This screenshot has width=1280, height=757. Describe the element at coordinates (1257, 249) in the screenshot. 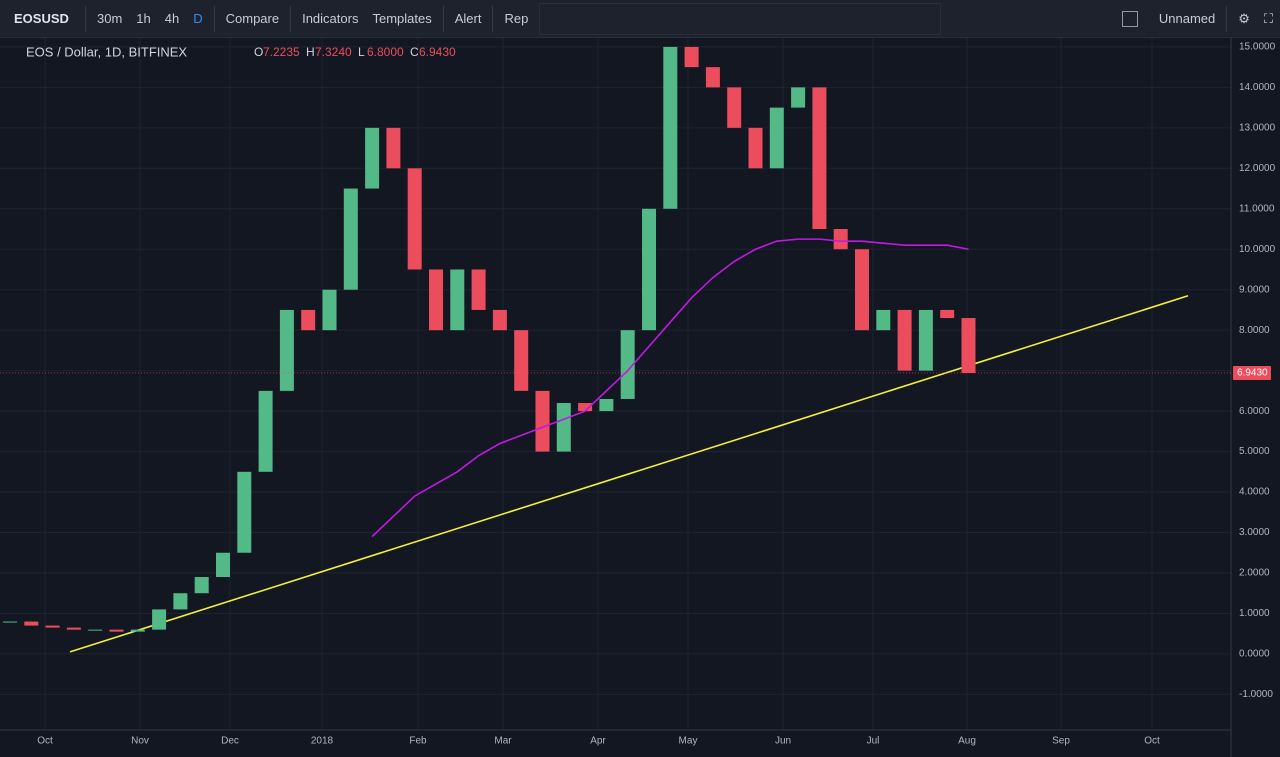

I see `y-tick-label: 10.0000` at that location.